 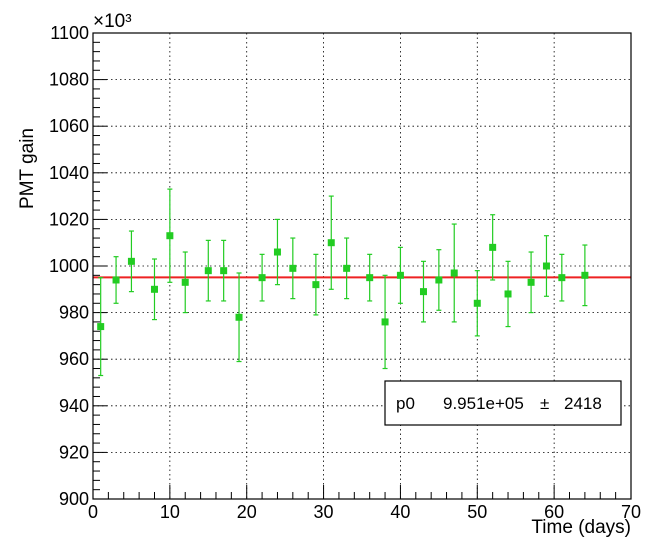 What do you see at coordinates (554, 512) in the screenshot?
I see `x-tick-label: 60` at bounding box center [554, 512].